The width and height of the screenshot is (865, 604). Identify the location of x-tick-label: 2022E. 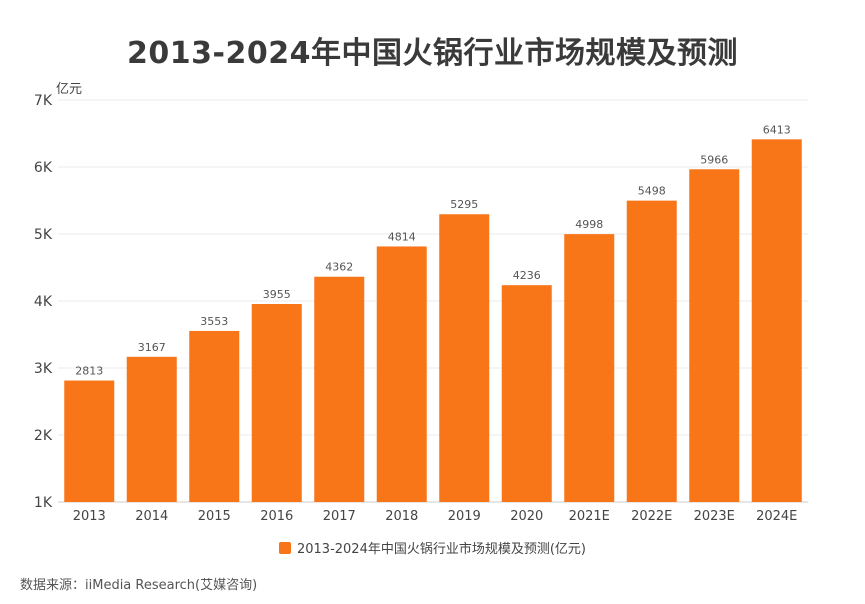
(651, 516).